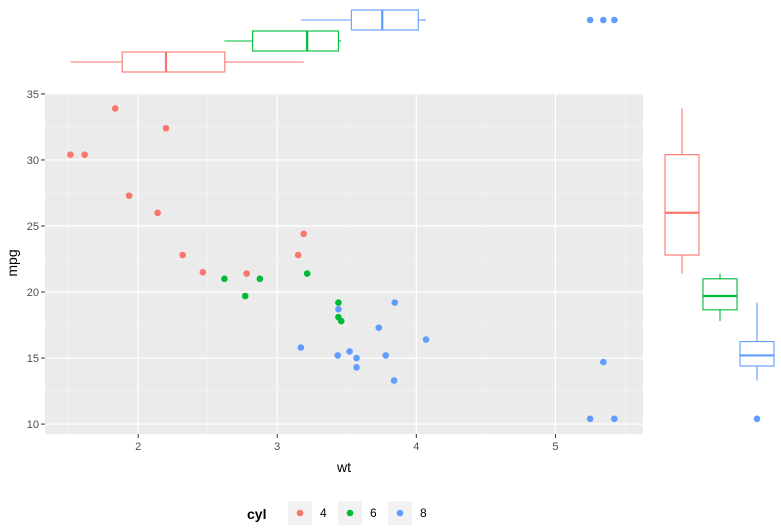 The height and width of the screenshot is (531, 781). I want to click on y-tick-label: 35, so click(33, 95).